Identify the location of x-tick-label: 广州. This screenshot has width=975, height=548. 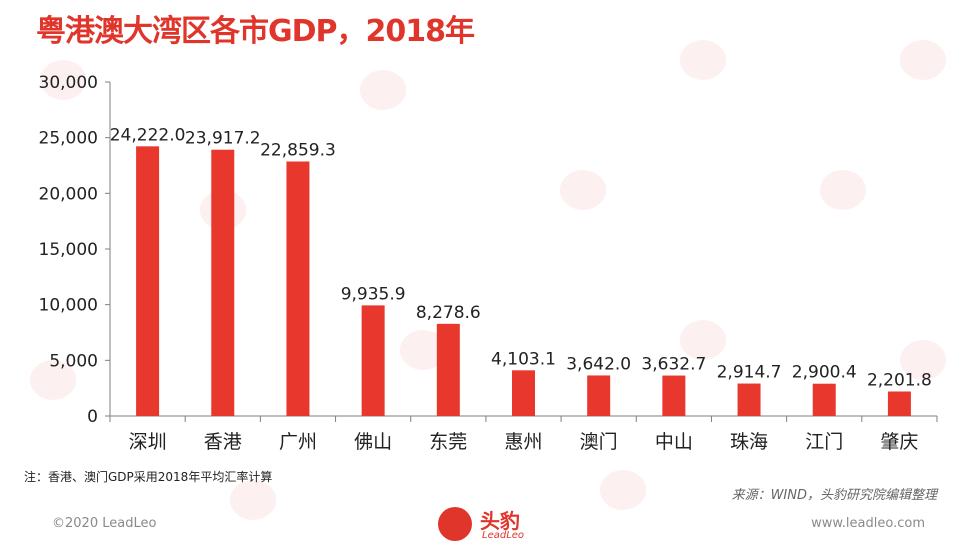
(298, 442).